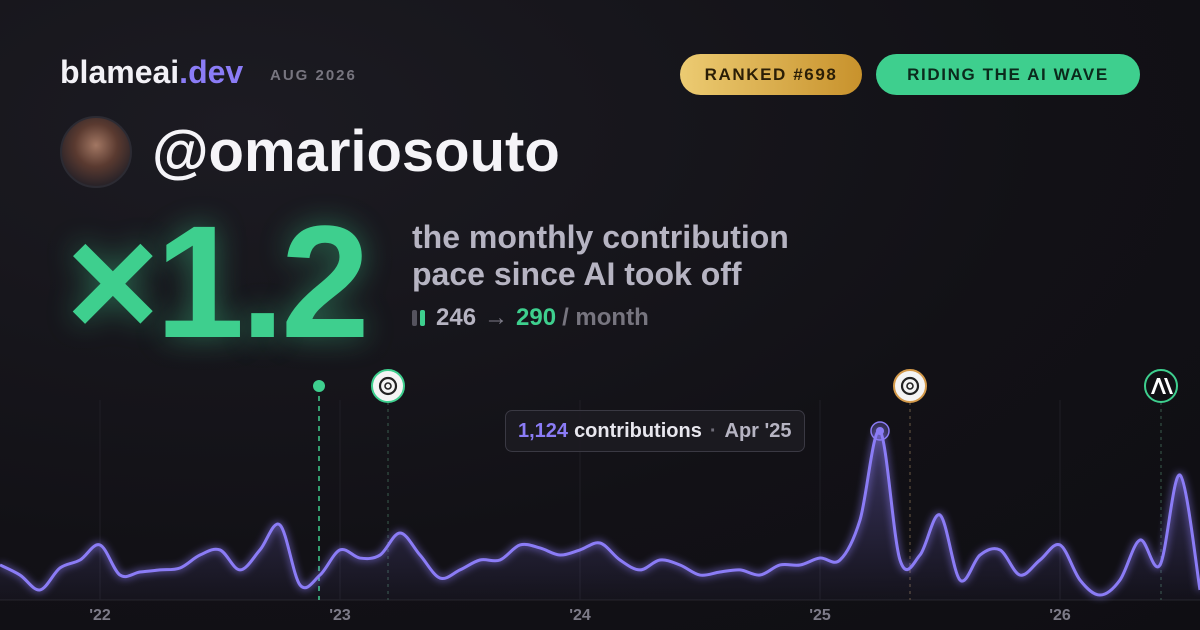 The image size is (1200, 630). What do you see at coordinates (577, 274) in the screenshot?
I see `subtitle: pace since AI took off` at bounding box center [577, 274].